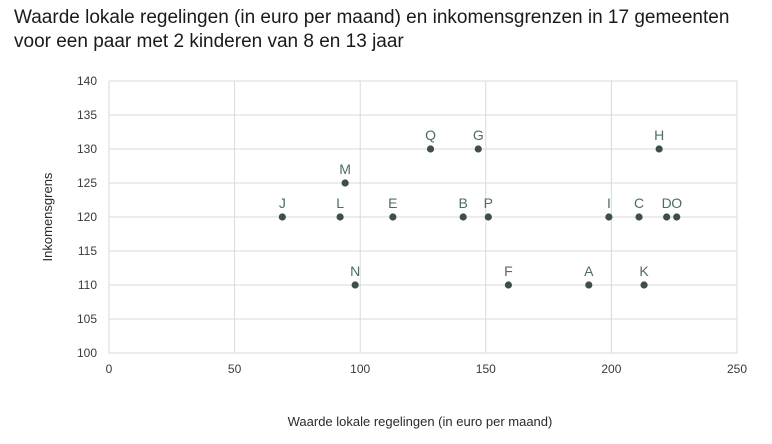 This screenshot has height=444, width=772. Describe the element at coordinates (478, 135) in the screenshot. I see `data-point-label: G` at that location.